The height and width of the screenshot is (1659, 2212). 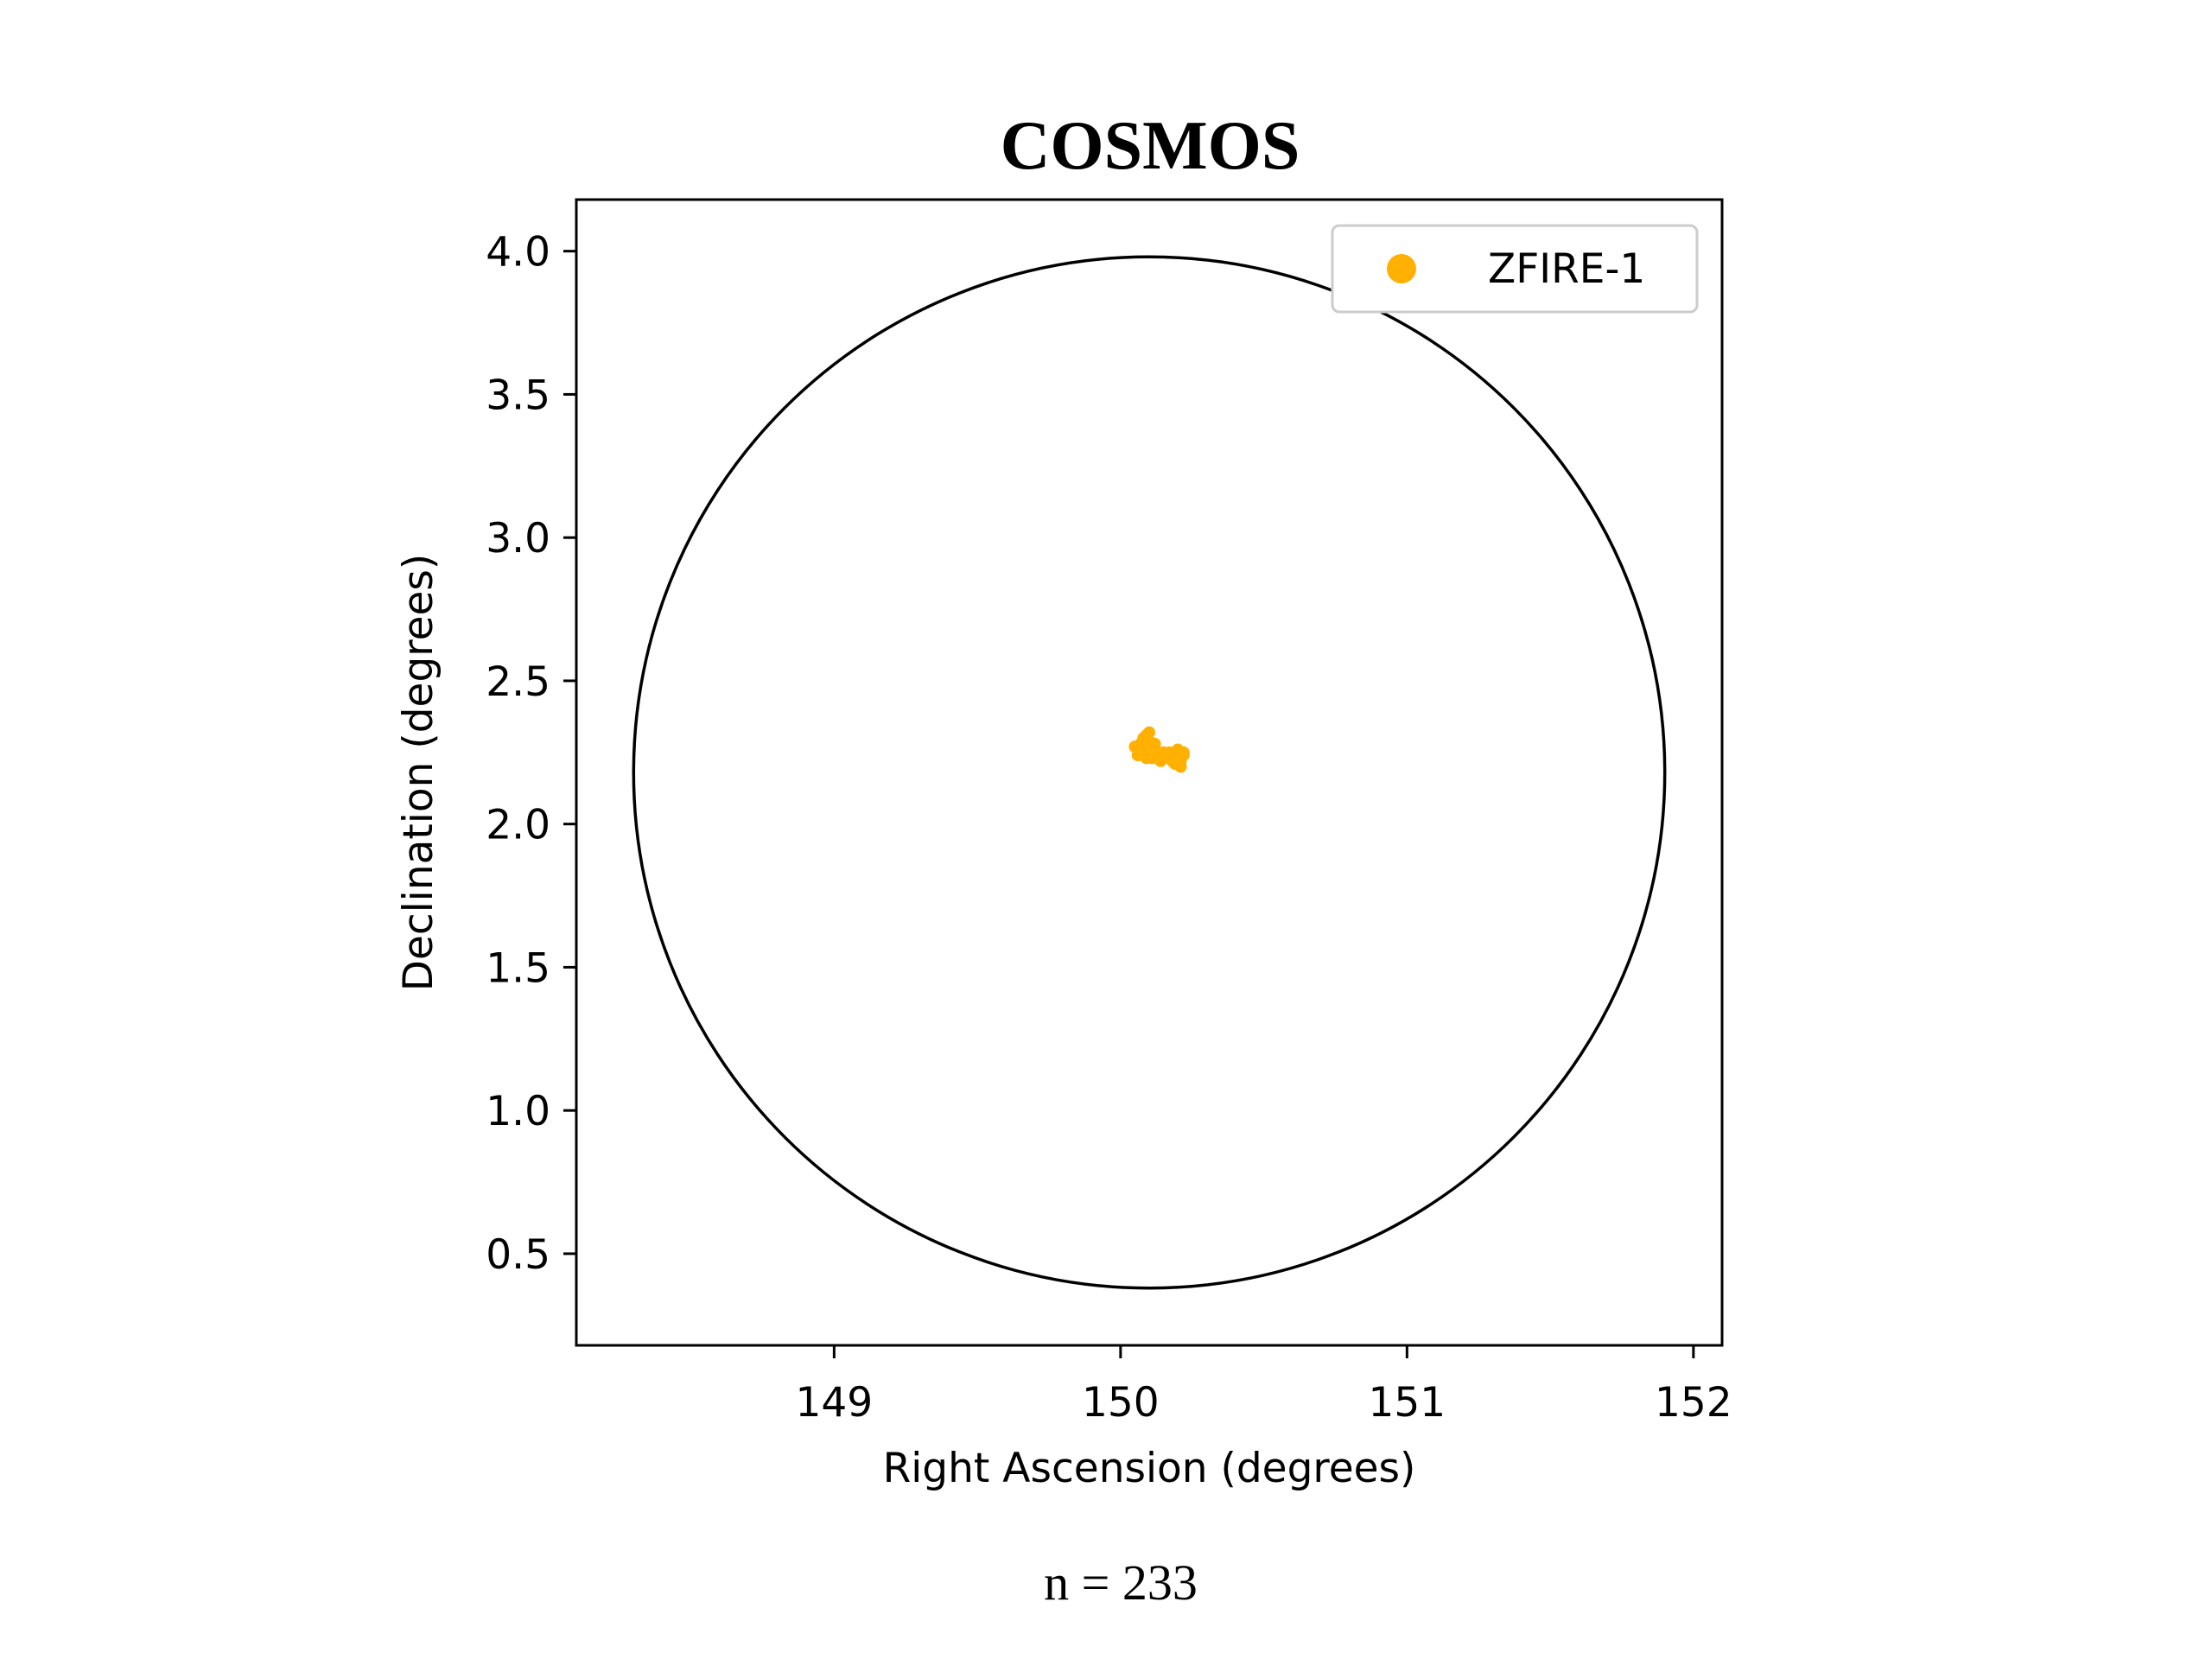 I want to click on y-tick-label: 3.0, so click(x=518, y=539).